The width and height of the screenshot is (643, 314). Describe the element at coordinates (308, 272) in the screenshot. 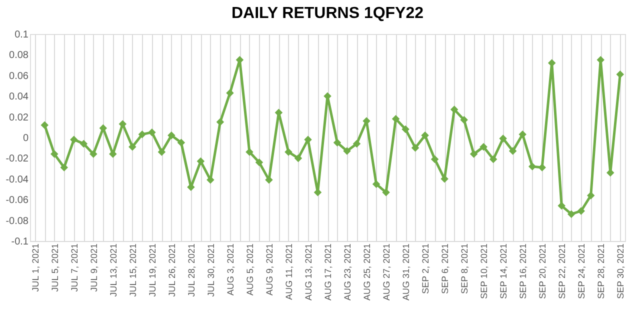

I see `x-tick-label: AUG 13, 2021` at that location.